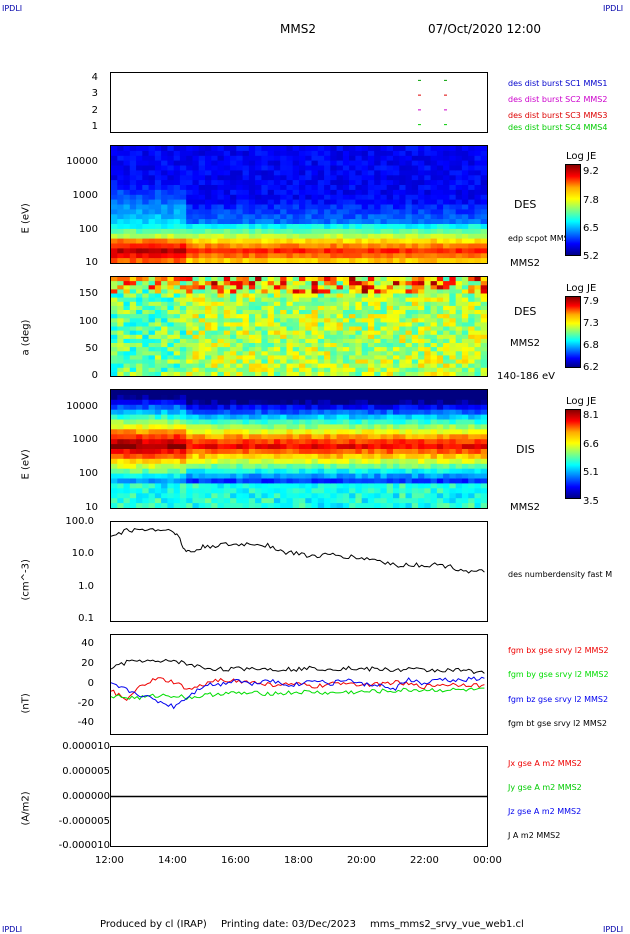  I want to click on bfield-ytick: 0, so click(90, 683).